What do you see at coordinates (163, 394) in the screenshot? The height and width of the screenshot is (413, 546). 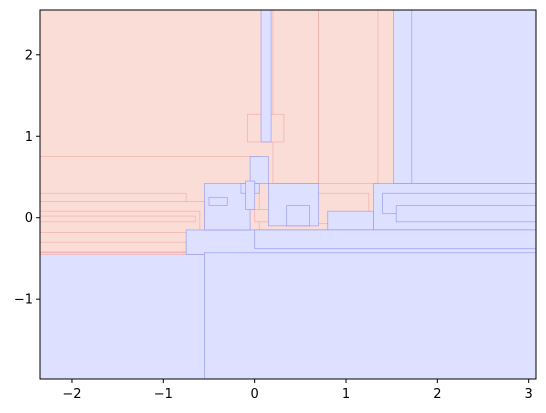 I see `x-tick-label-1: −1` at bounding box center [163, 394].